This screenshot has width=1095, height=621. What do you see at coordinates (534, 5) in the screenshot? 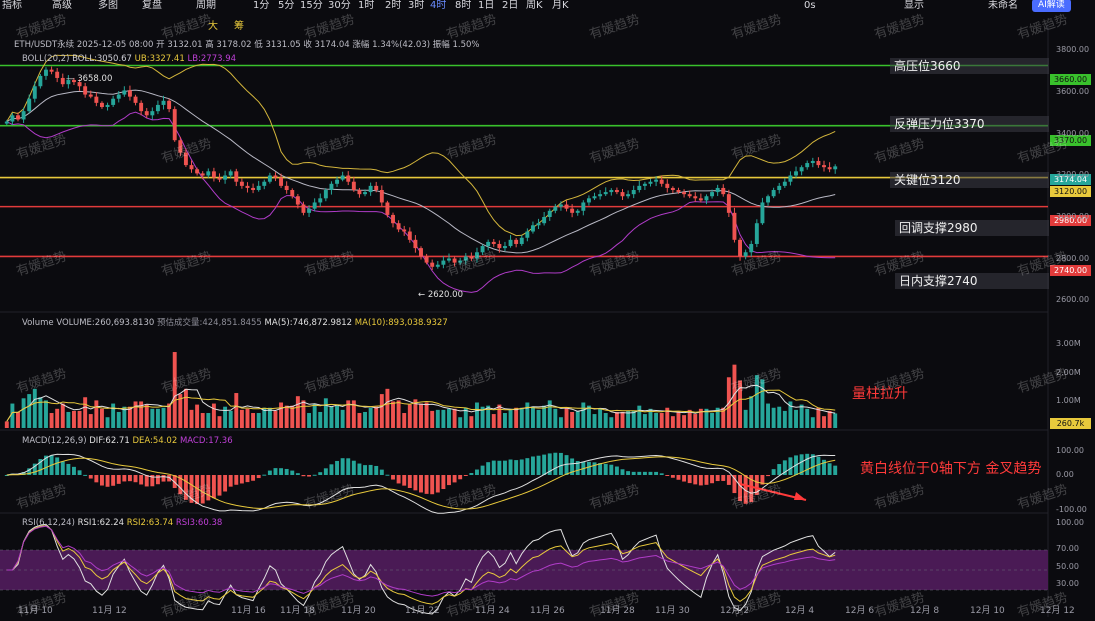
I see `toolbar-item-16: 周K` at bounding box center [534, 5].